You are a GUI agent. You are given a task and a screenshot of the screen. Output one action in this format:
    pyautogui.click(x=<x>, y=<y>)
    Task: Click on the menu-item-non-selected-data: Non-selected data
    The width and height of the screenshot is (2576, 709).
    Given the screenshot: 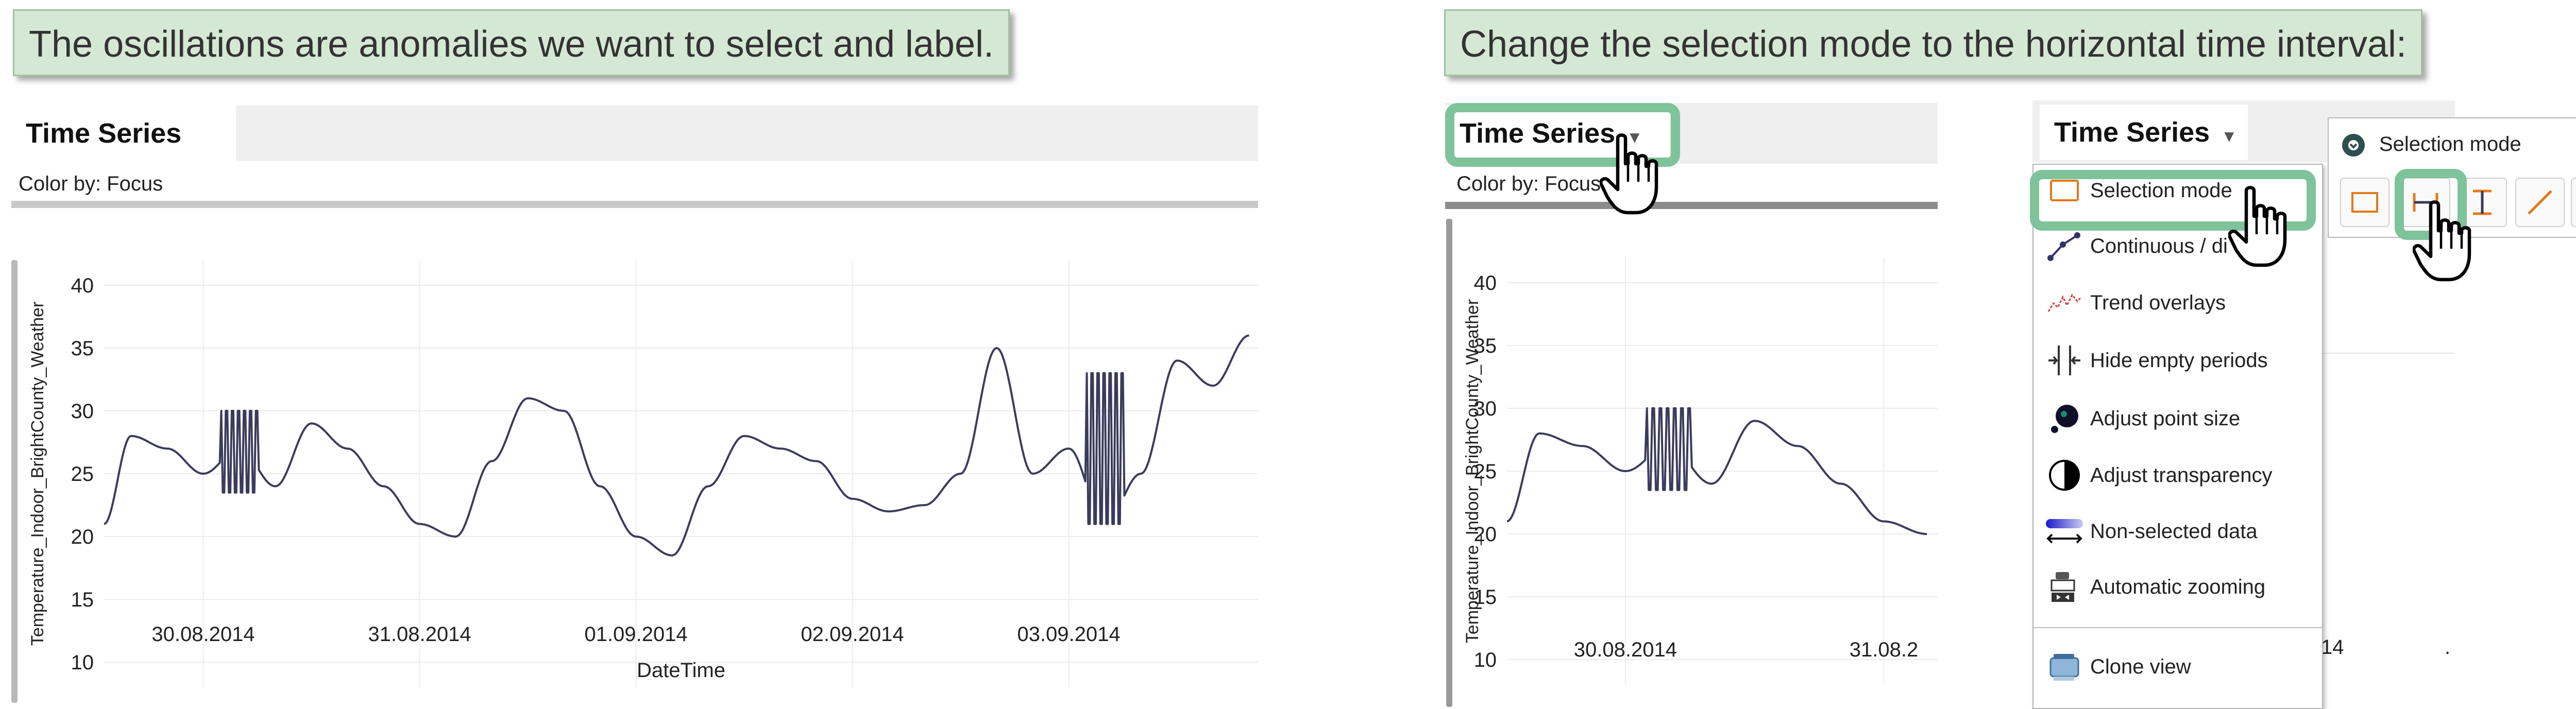 What is the action you would take?
    pyautogui.click(x=2177, y=531)
    